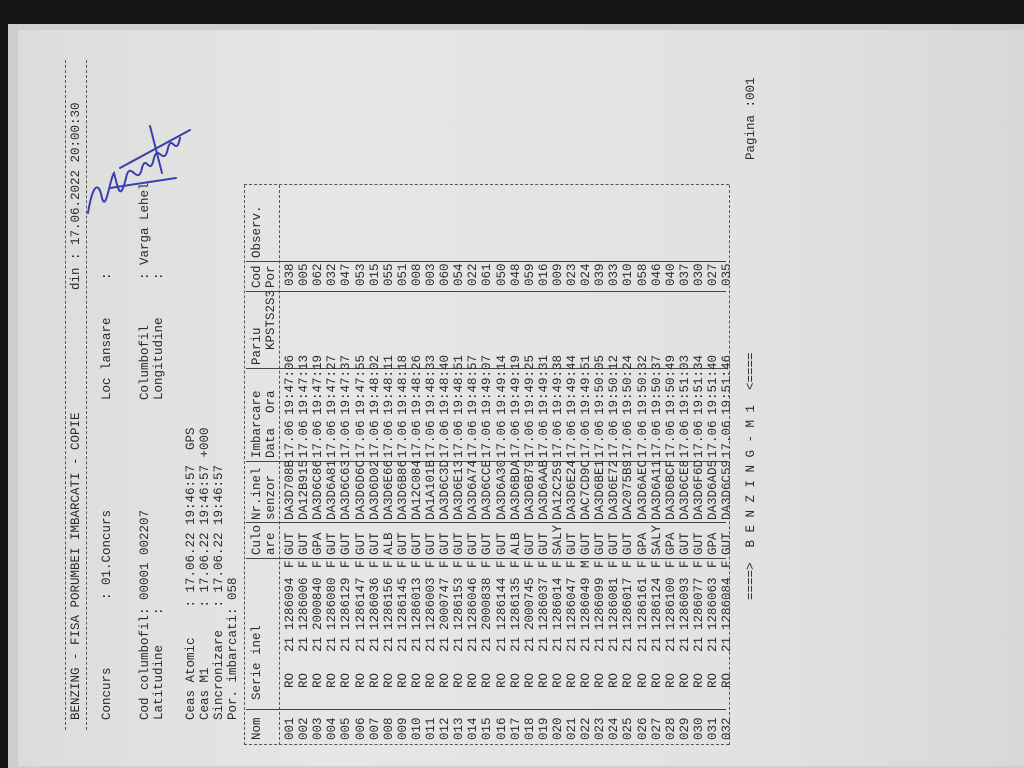 This screenshot has height=768, width=1024. I want to click on row-26-year: 21, so click(642, 644).